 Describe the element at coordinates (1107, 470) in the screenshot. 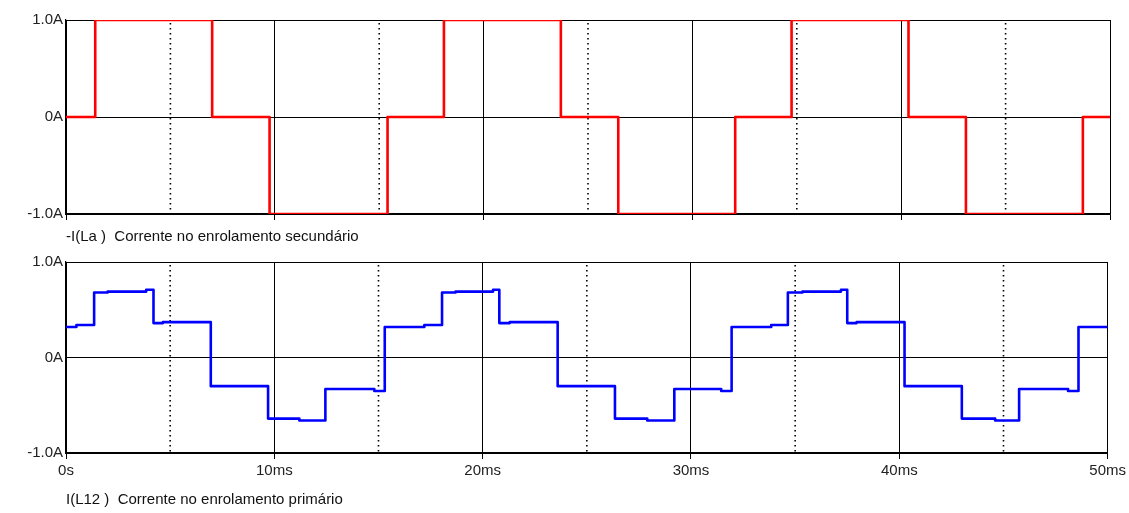

I see `x-tick-label: 50ms` at that location.